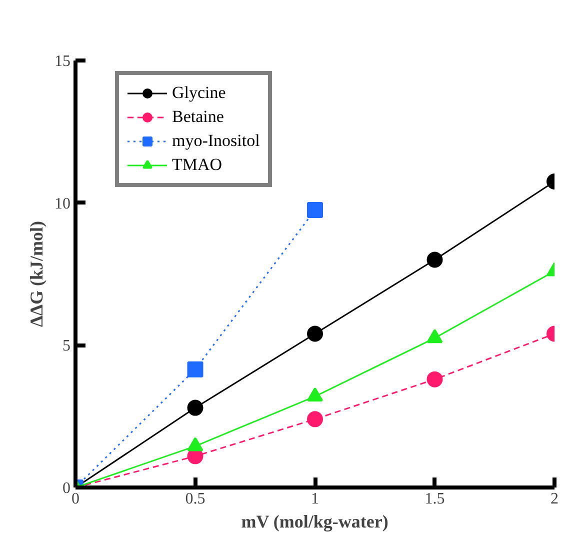  Describe the element at coordinates (198, 117) in the screenshot. I see `legend-label: Betaine` at that location.